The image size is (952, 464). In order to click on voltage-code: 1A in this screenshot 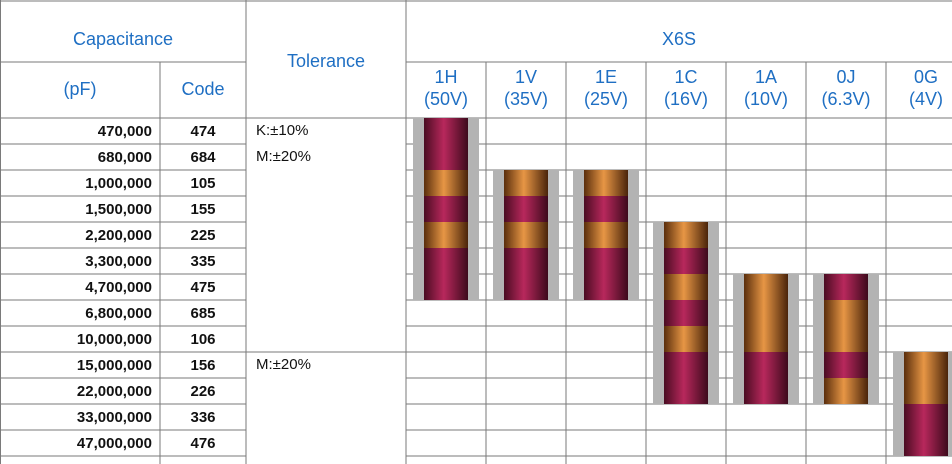, I will do `click(766, 77)`.